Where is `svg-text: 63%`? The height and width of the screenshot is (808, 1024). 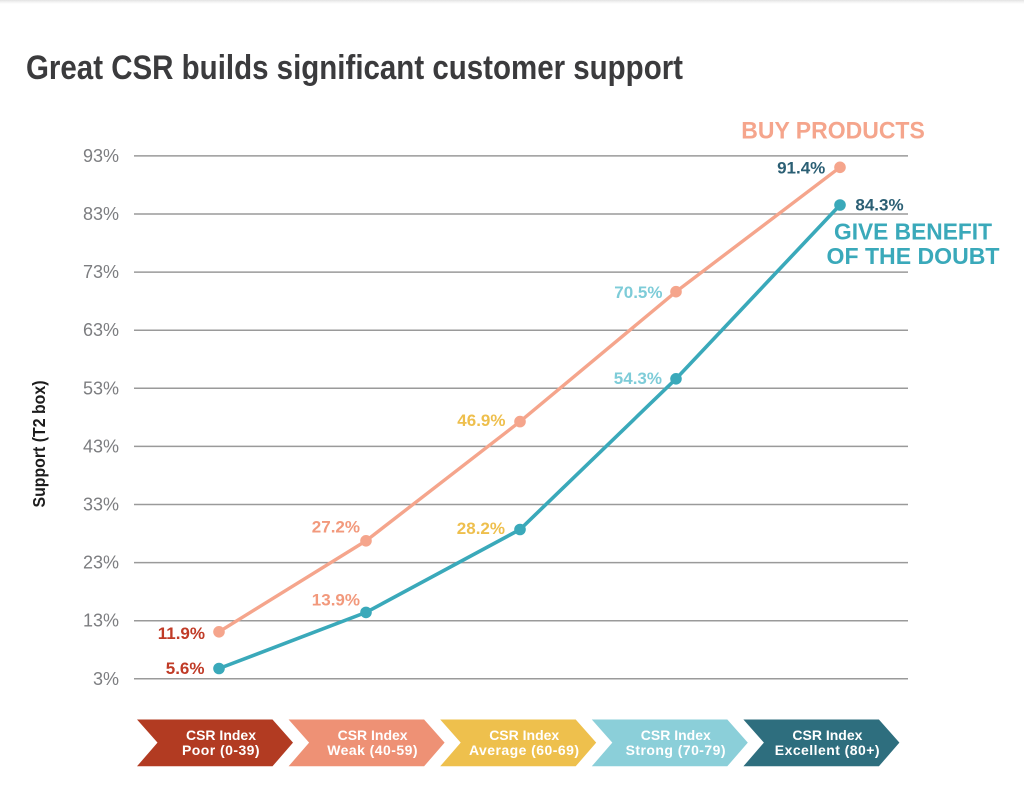 svg-text: 63% is located at coordinates (101, 330).